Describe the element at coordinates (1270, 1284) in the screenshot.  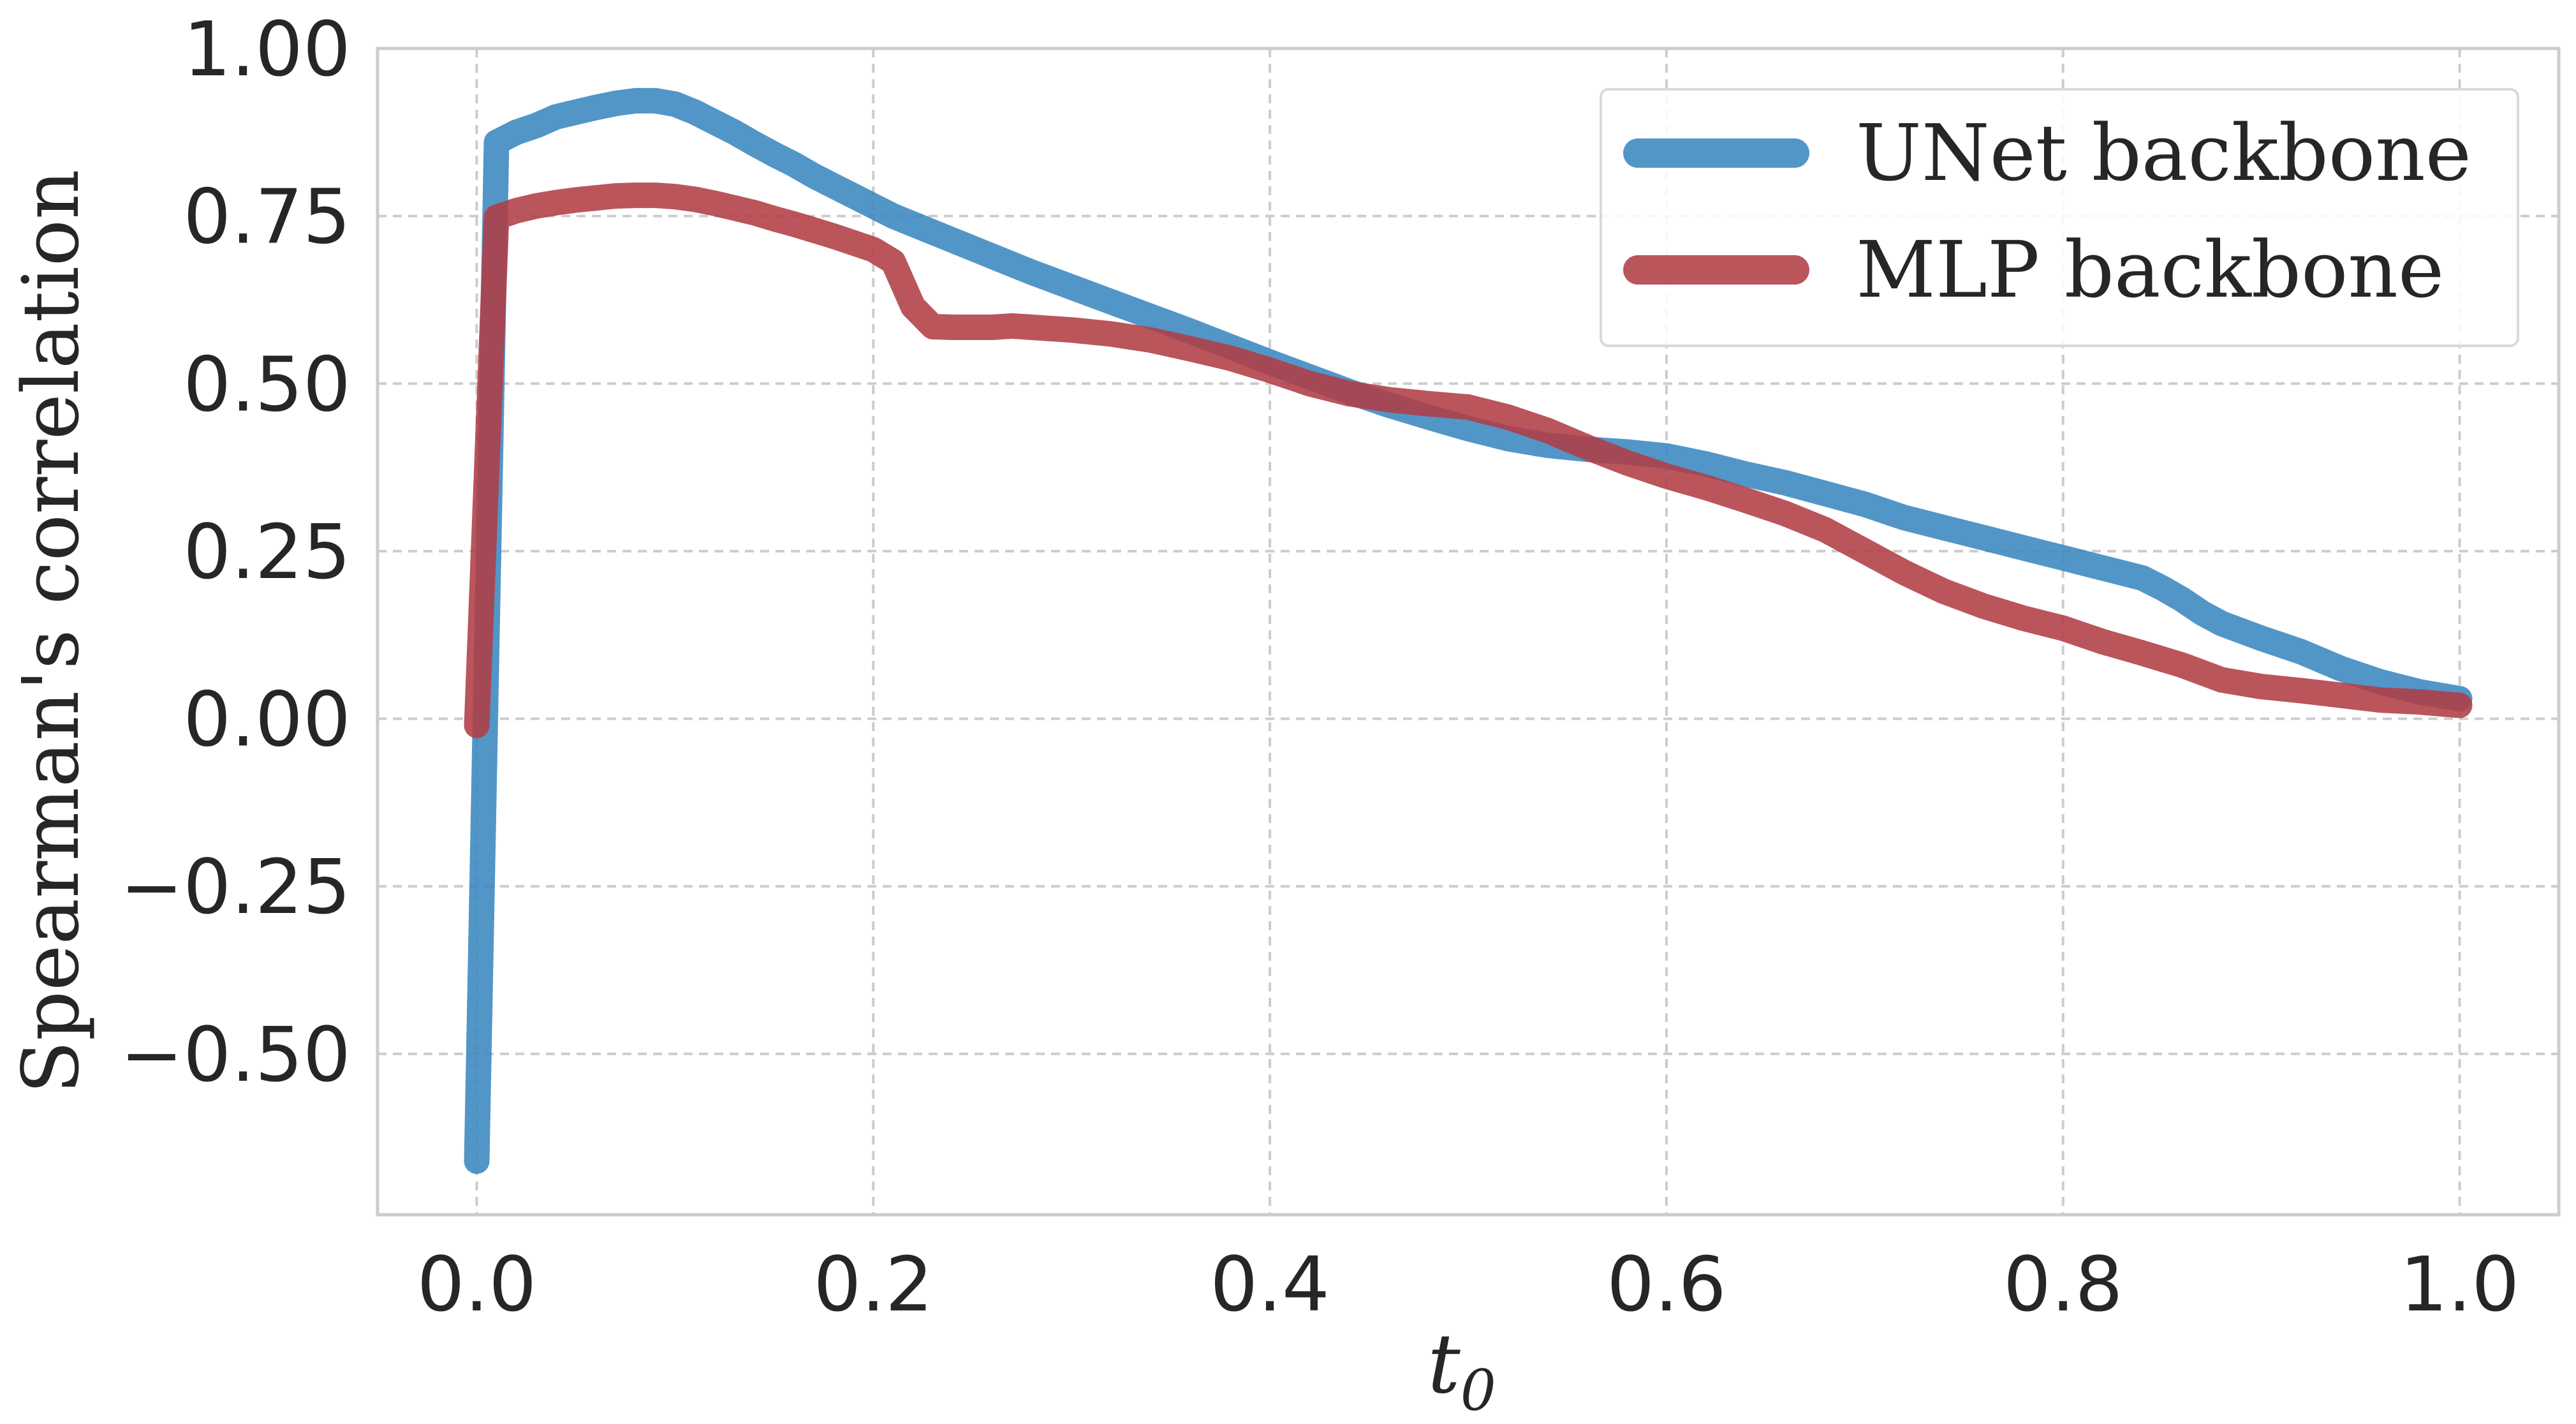
I see `x-tick-label: 0.4` at that location.